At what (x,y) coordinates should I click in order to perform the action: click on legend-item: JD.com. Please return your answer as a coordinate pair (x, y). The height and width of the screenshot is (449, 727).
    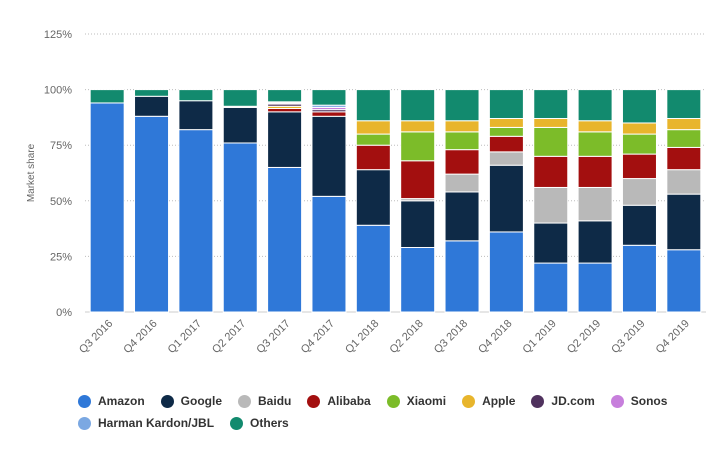
    Looking at the image, I should click on (563, 401).